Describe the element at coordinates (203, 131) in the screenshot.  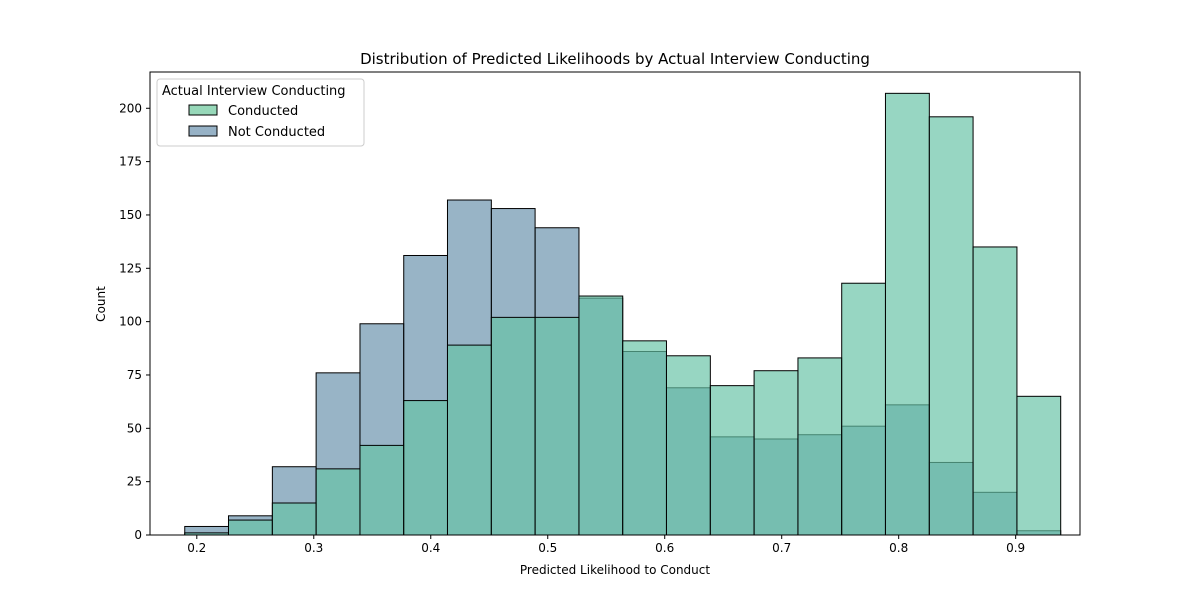
I see `legend-swatch-not-conducted` at that location.